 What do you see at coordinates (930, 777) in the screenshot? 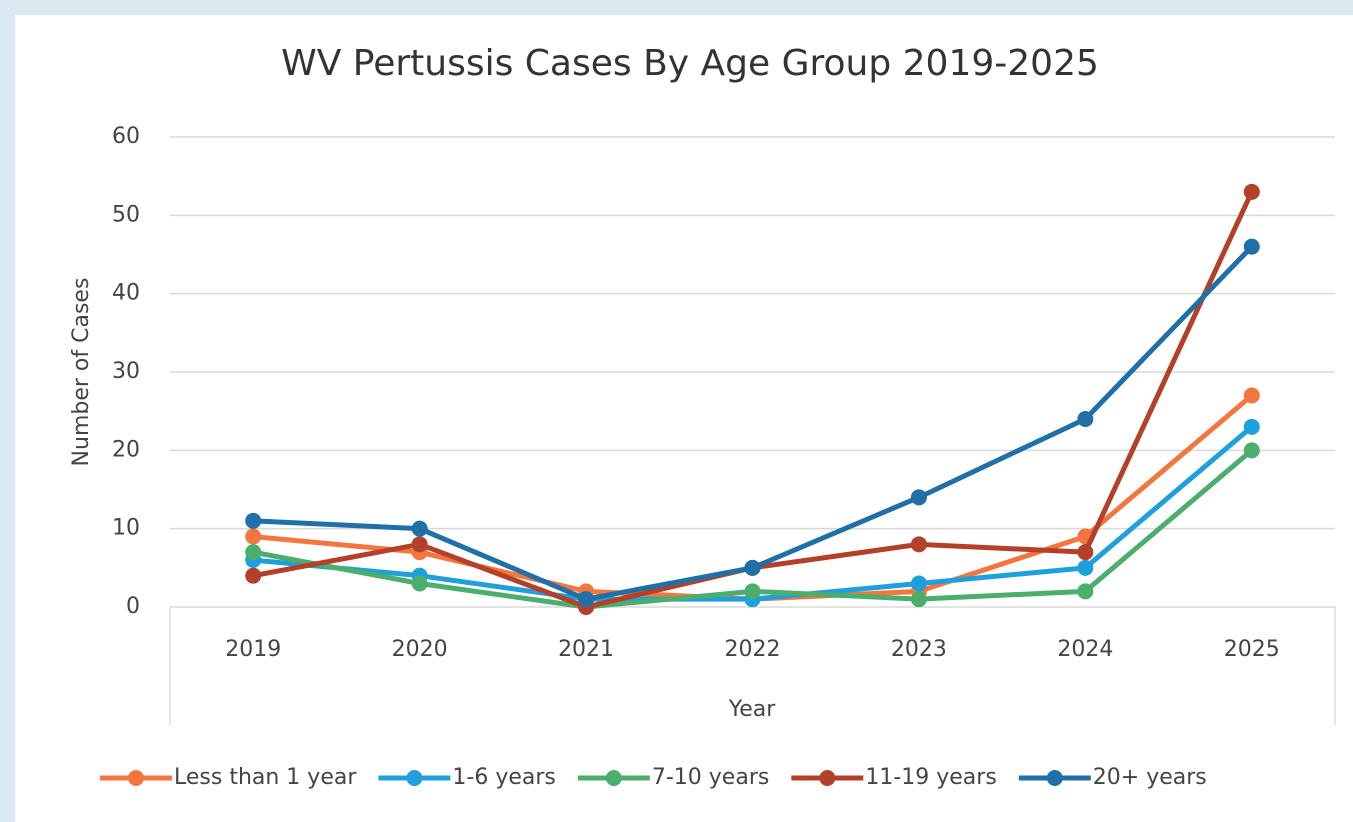
I see `legend-label: 11-19 years` at bounding box center [930, 777].